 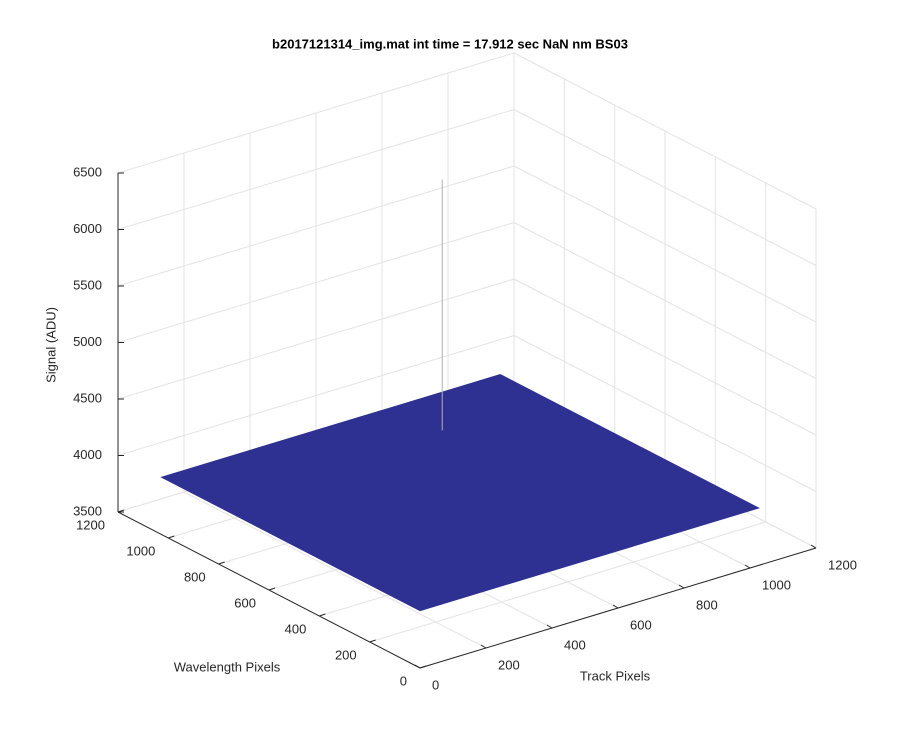 I want to click on x-tick-label: 1000, so click(x=776, y=584).